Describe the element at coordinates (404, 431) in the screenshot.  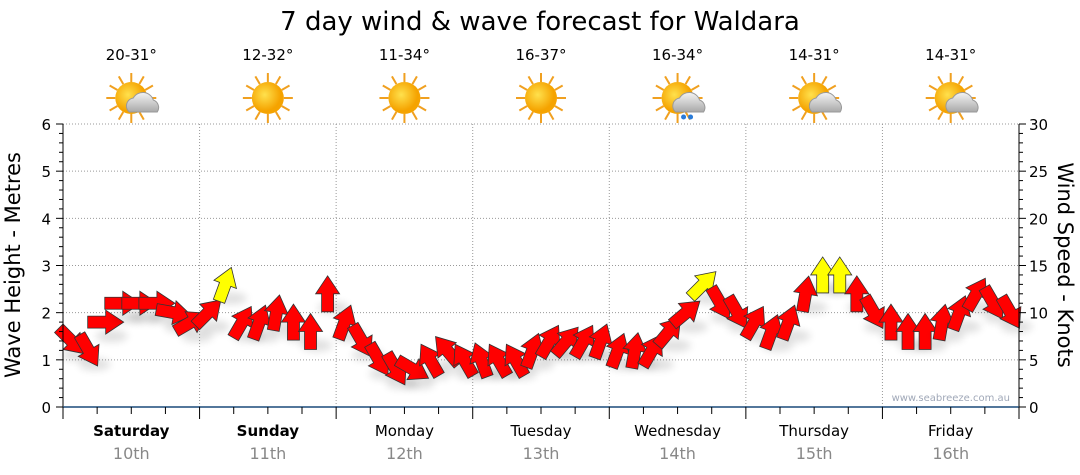
I see `day-label: Monday` at that location.